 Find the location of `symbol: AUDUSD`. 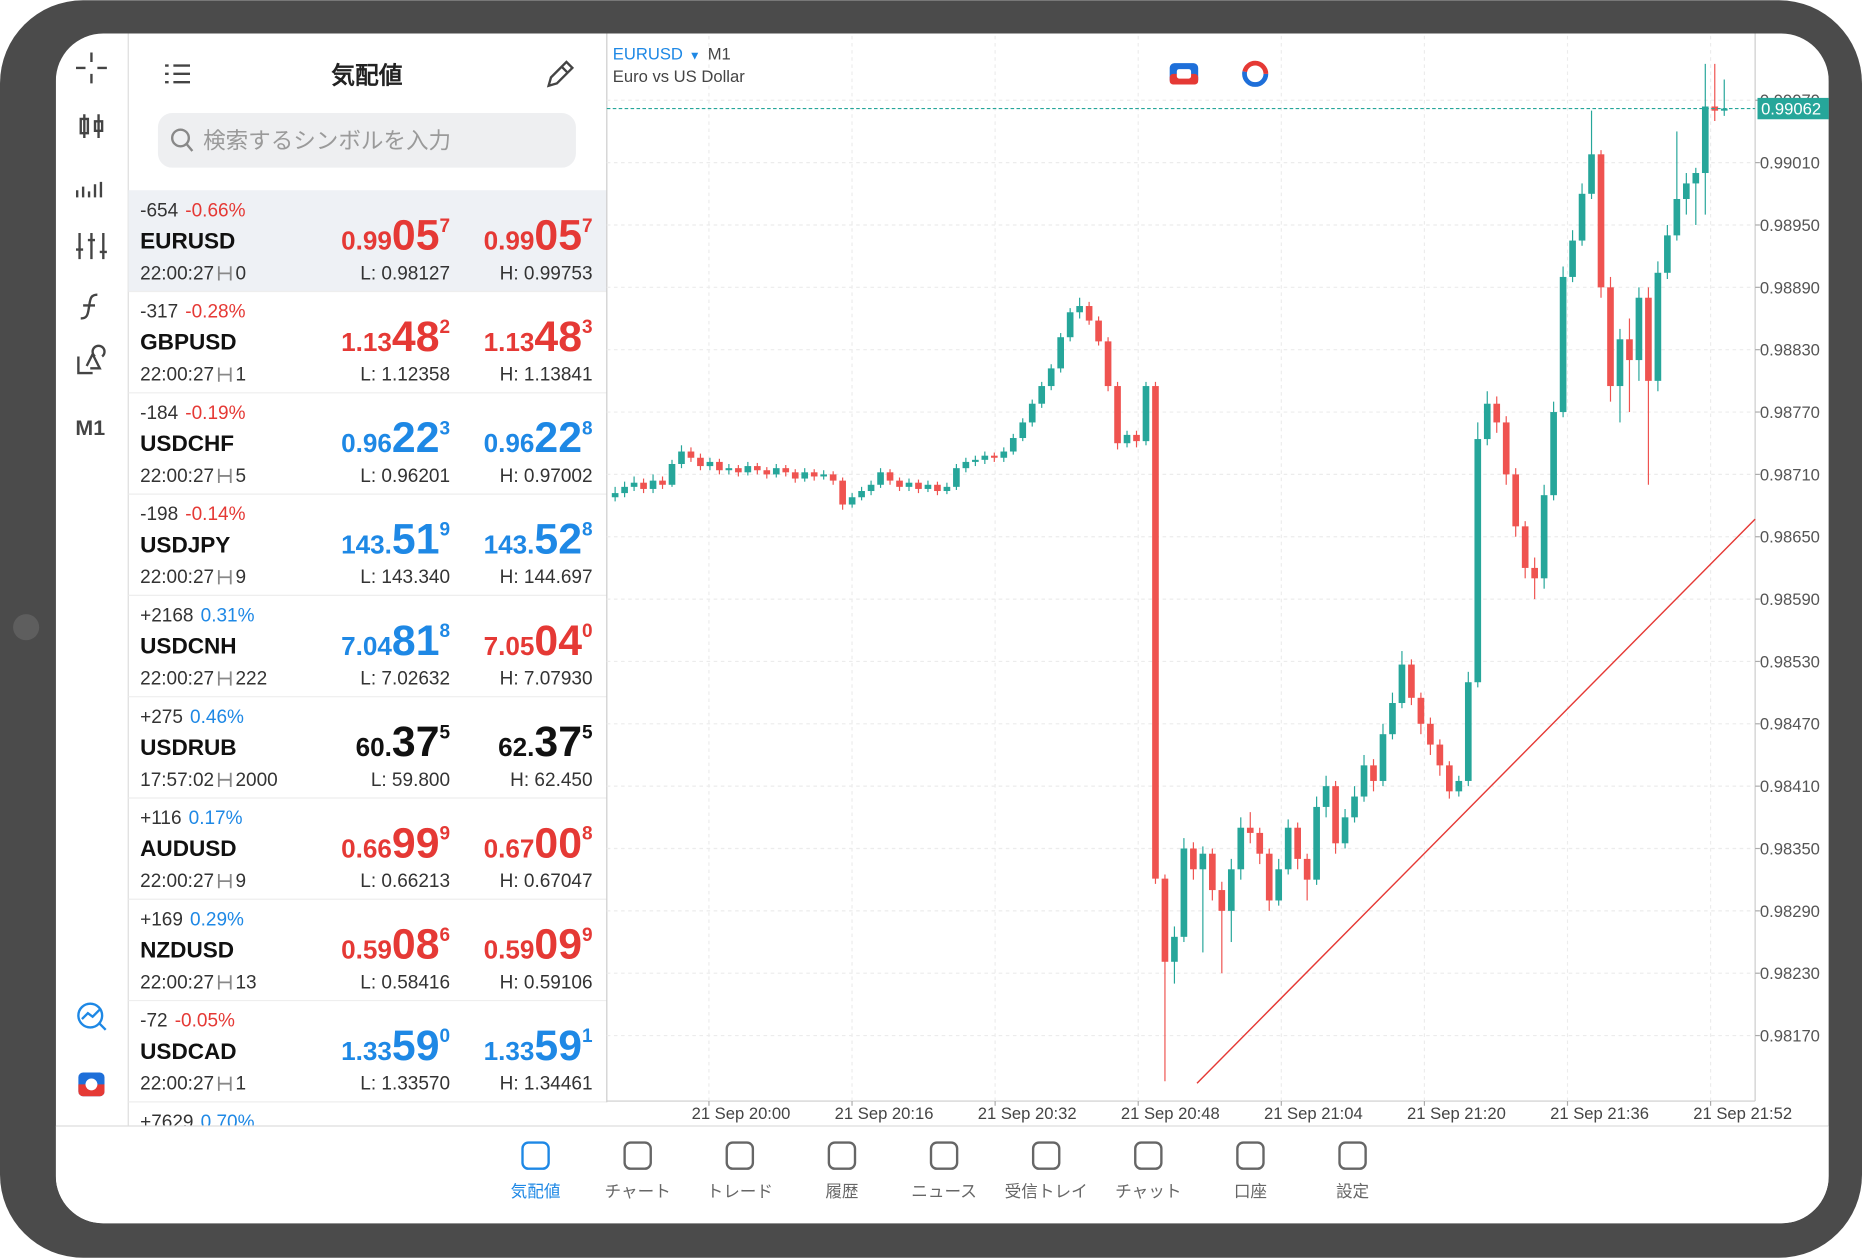

symbol: AUDUSD is located at coordinates (188, 848).